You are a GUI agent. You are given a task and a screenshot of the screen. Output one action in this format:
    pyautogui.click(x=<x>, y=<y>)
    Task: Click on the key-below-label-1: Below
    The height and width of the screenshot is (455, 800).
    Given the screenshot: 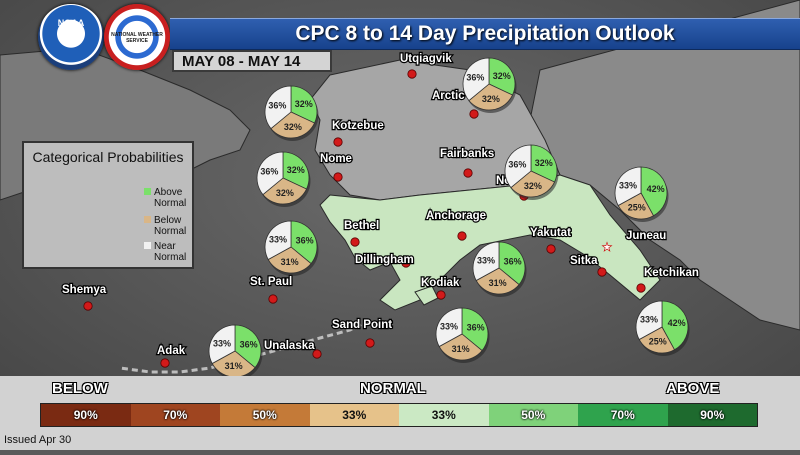 What is the action you would take?
    pyautogui.click(x=168, y=220)
    